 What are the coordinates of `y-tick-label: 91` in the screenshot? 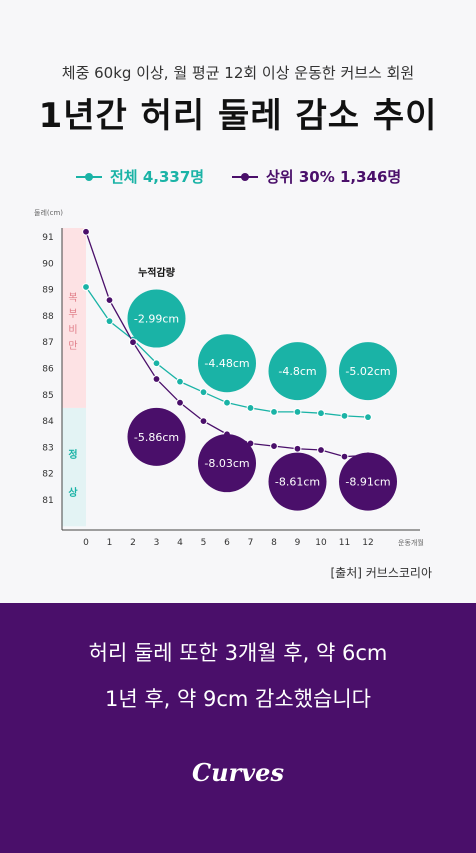 It's located at (47, 238).